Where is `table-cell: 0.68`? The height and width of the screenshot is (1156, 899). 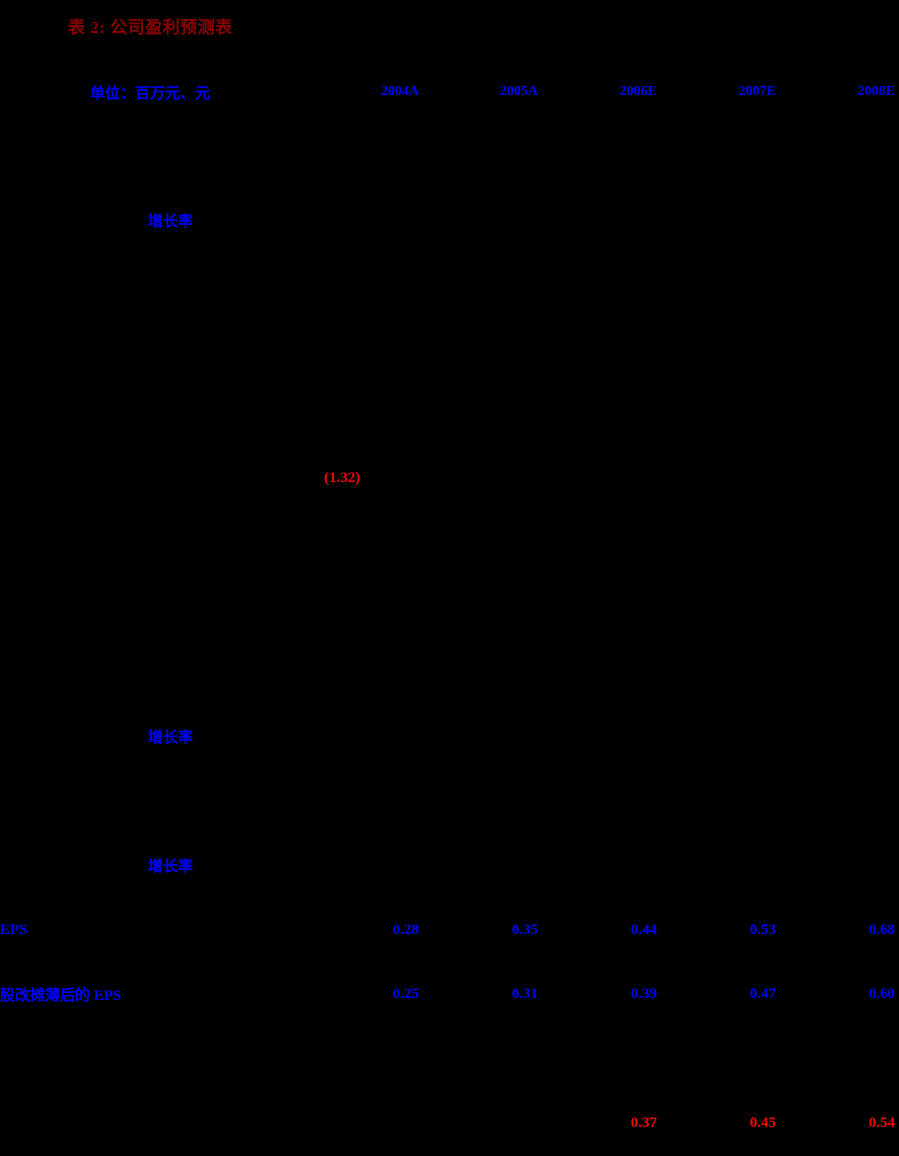 table-cell: 0.68 is located at coordinates (835, 930).